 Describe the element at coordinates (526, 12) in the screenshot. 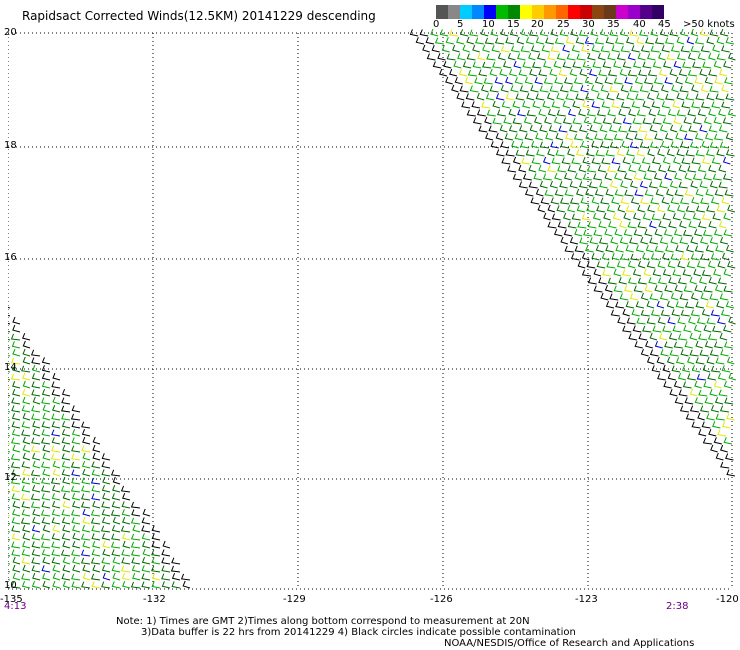

I see `colorbar-swatch` at that location.